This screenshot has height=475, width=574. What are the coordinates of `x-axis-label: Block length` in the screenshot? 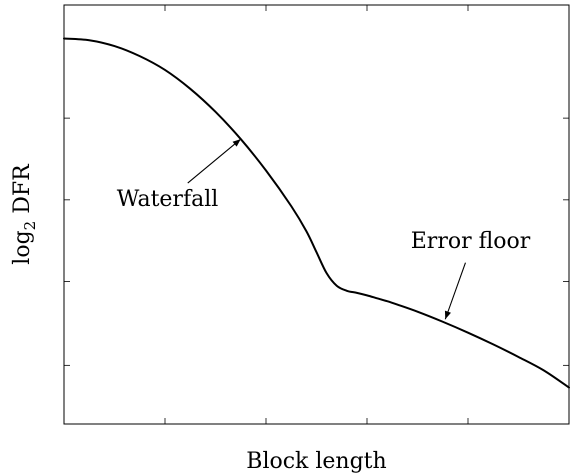 It's located at (316, 461).